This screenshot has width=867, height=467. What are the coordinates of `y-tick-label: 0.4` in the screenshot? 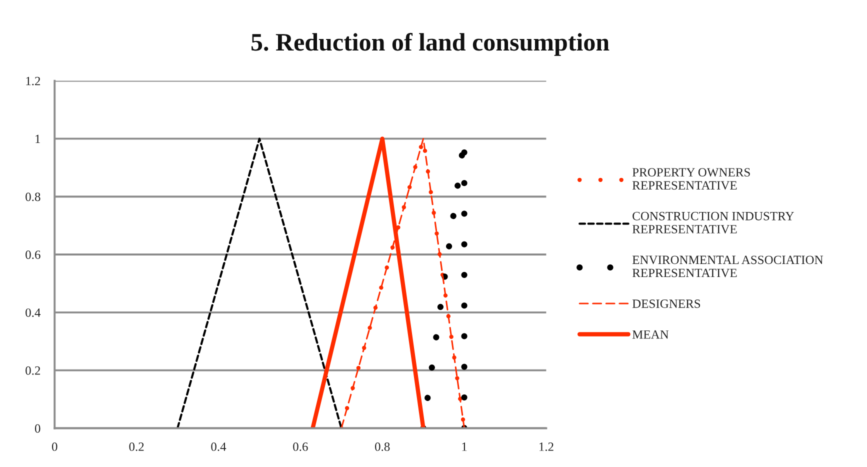 It's located at (33, 312).